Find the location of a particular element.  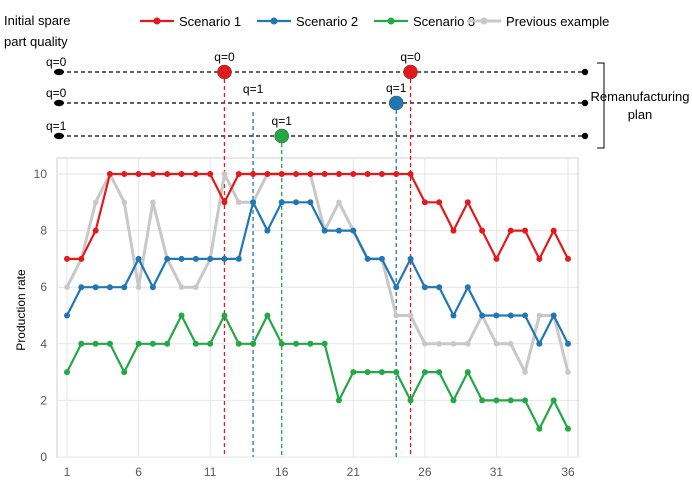

y-axis-label: Production rate is located at coordinates (21, 310).